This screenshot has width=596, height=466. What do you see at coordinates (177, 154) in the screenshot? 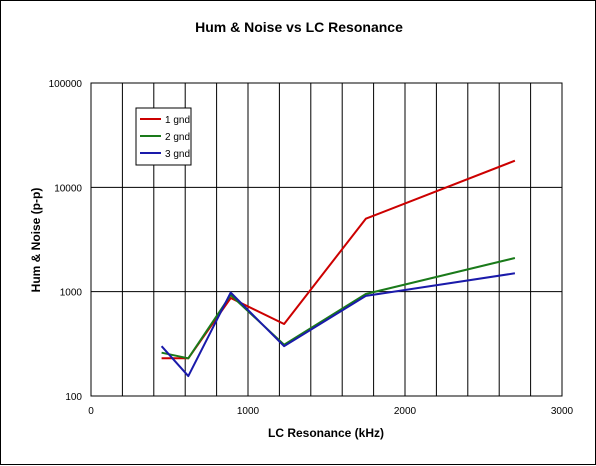
I see `legend-label: 3 gnd` at bounding box center [177, 154].